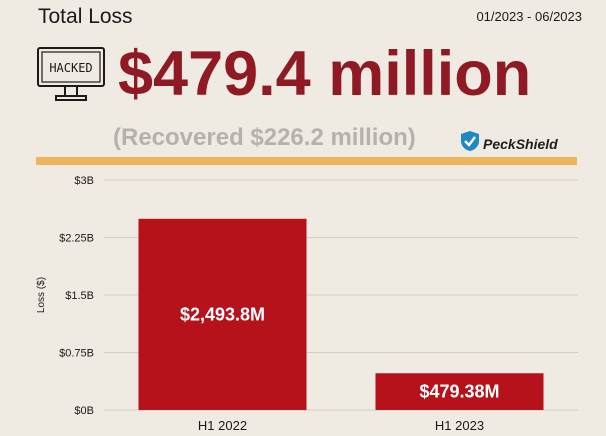 The image size is (606, 436). I want to click on bar-data-label: $479.38M, so click(459, 392).